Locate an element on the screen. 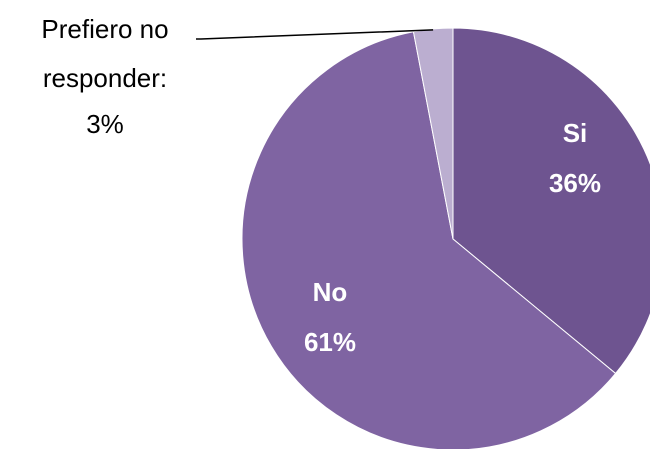  pie-slice-prefiero-no-responder is located at coordinates (433, 133).